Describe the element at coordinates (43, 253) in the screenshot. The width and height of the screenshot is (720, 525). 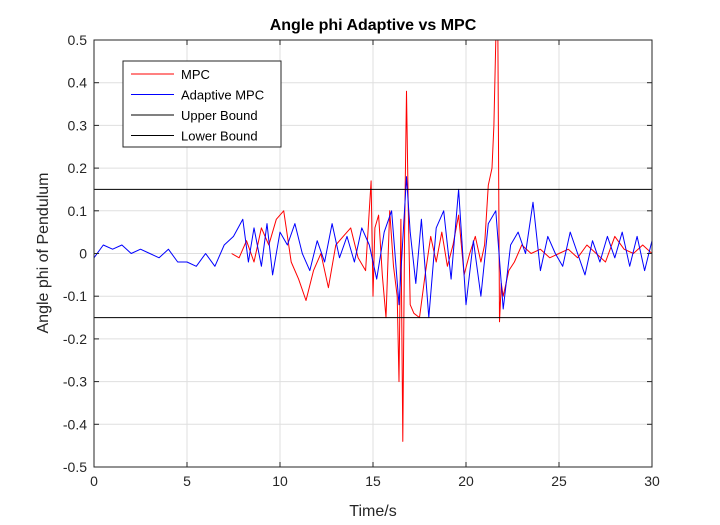
I see `y-axis-label: Angle phi of Pendulum` at that location.